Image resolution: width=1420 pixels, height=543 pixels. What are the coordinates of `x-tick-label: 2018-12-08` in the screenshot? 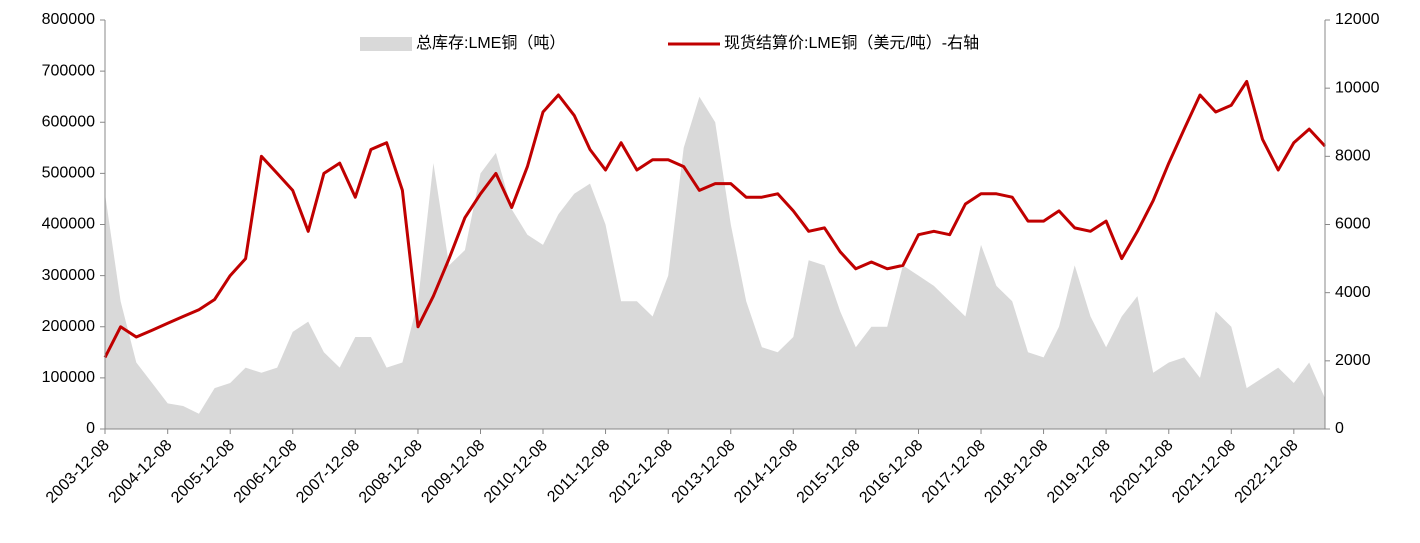 It's located at (1016, 472).